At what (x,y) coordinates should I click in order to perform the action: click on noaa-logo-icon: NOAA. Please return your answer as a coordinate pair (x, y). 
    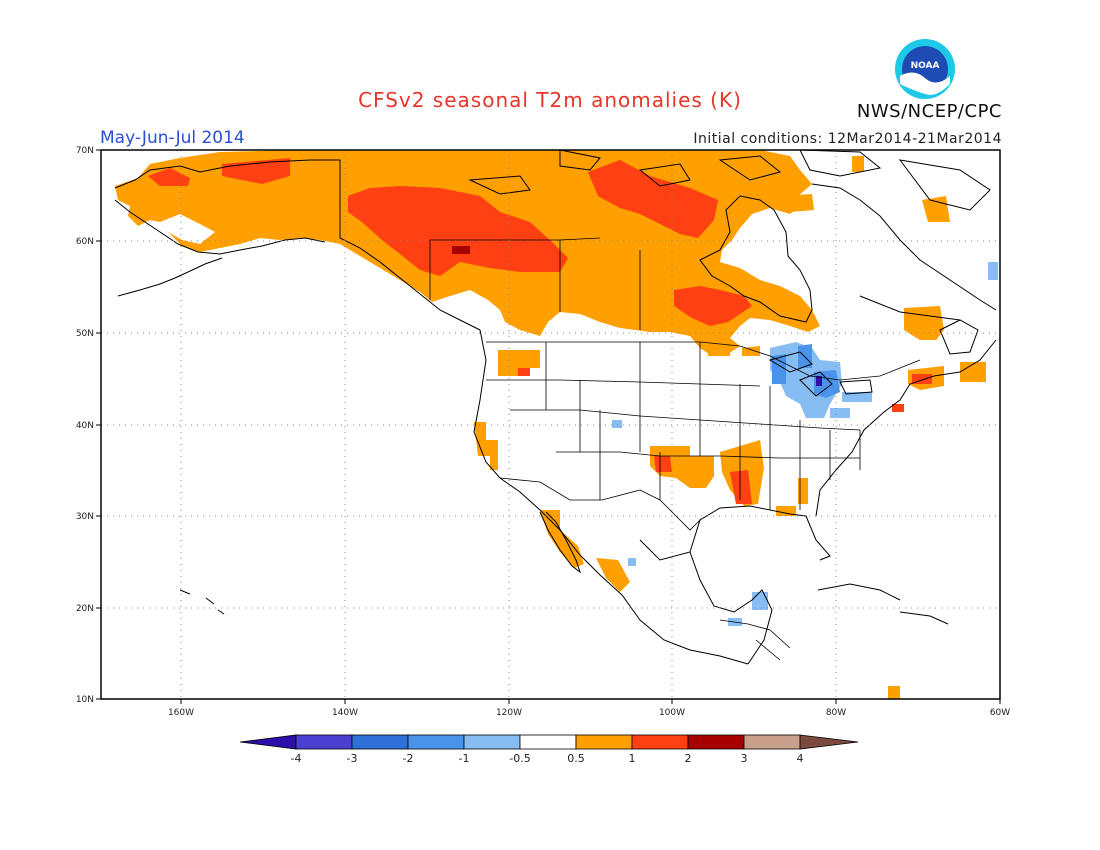
    Looking at the image, I should click on (925, 69).